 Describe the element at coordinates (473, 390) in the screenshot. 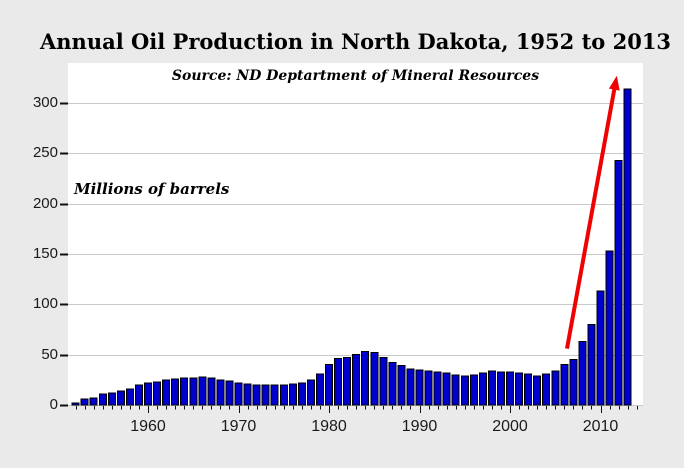

I see `bar-1996` at that location.